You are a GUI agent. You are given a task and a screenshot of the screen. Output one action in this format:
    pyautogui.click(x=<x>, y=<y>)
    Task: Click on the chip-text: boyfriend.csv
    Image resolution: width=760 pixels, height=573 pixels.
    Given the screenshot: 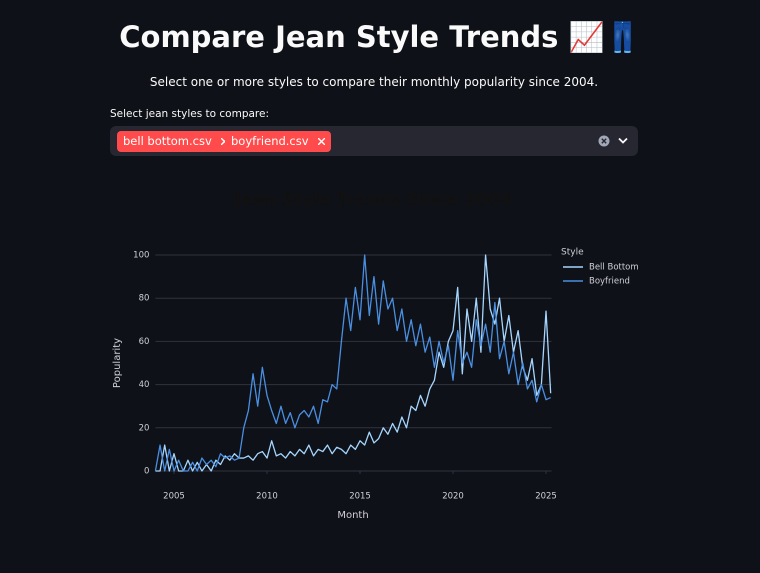 What is the action you would take?
    pyautogui.click(x=270, y=141)
    